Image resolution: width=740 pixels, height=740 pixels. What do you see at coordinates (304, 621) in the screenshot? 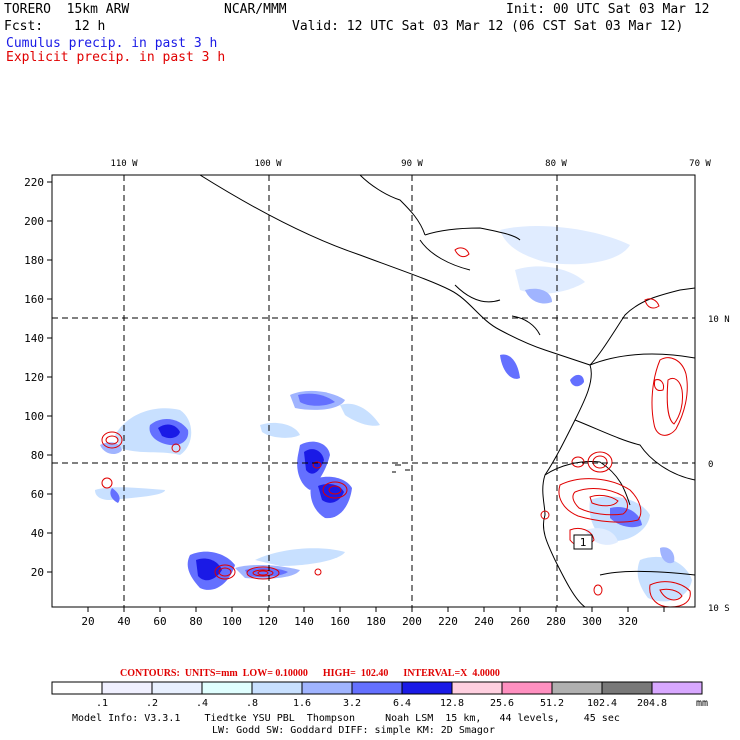
I see `x-tick-label: 140` at bounding box center [304, 621].